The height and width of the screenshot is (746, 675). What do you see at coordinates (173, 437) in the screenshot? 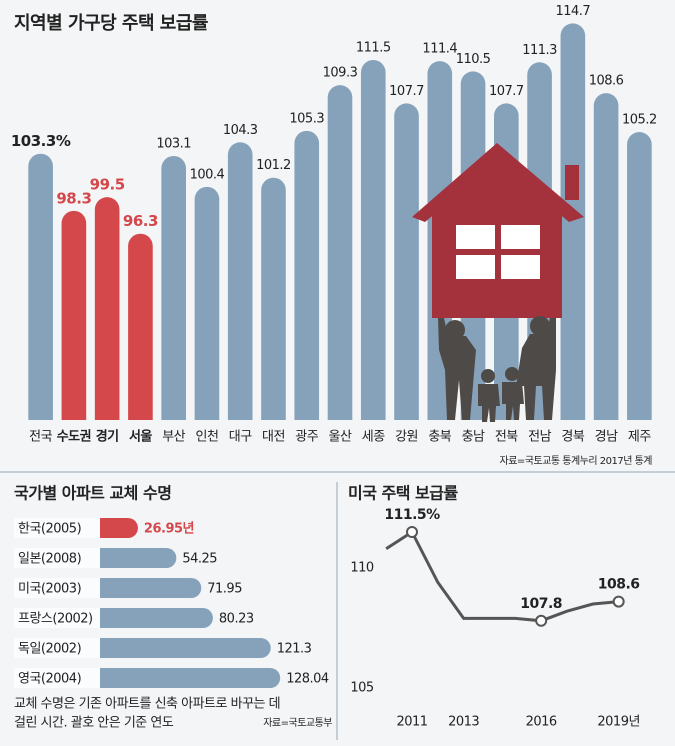
I see `category-label: 부산` at bounding box center [173, 437].